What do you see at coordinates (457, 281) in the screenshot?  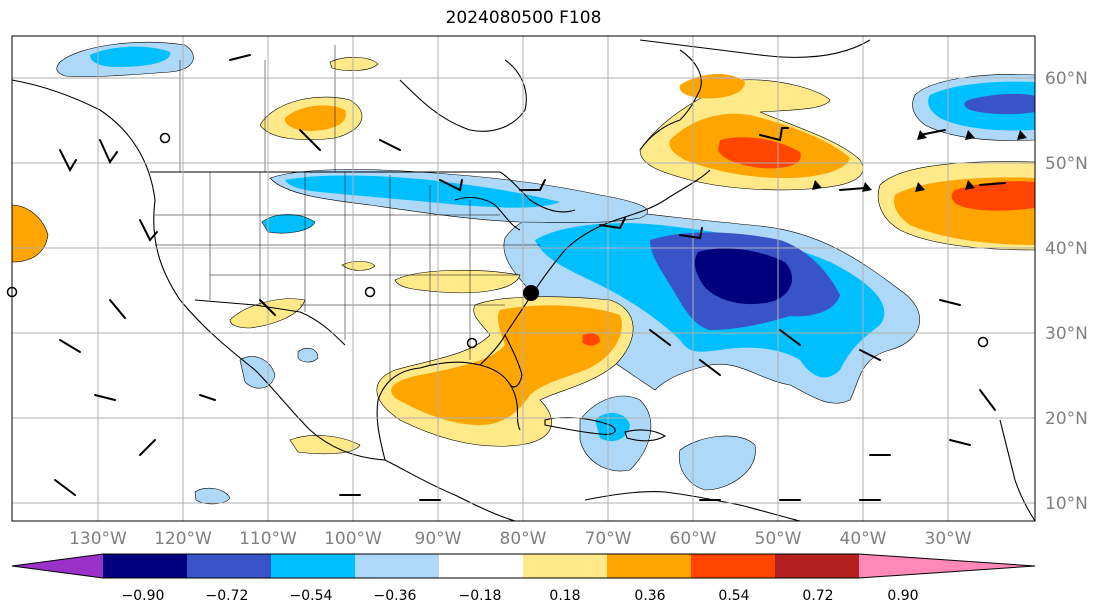 I see `positive-anomaly-midwest` at bounding box center [457, 281].